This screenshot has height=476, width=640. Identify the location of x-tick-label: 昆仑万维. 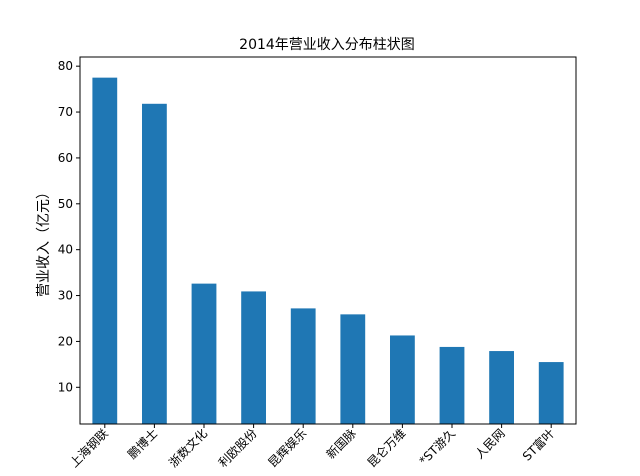
(387, 448).